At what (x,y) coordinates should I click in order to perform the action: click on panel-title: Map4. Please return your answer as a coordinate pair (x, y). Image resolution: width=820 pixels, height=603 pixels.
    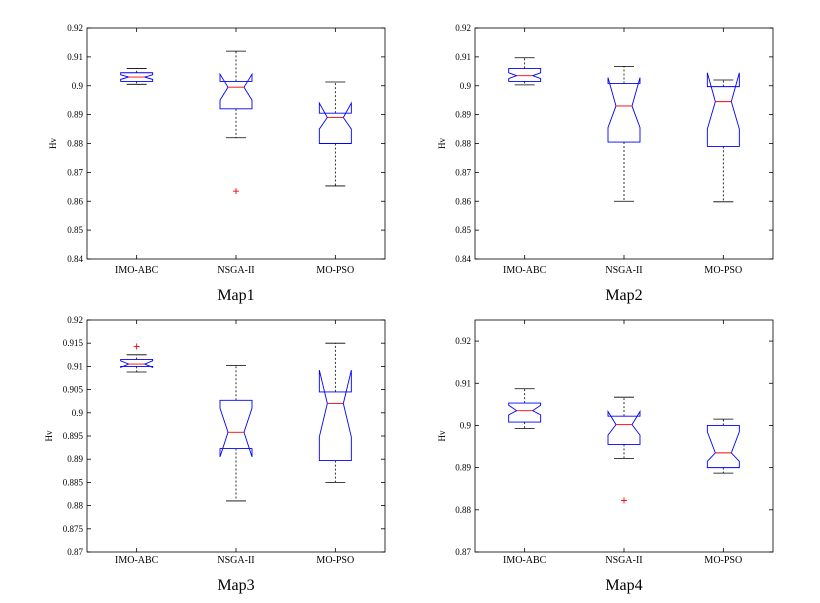
    Looking at the image, I should click on (623, 585).